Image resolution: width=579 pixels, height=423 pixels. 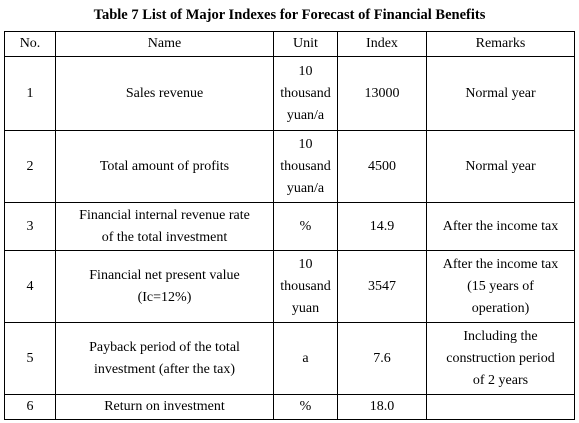 What do you see at coordinates (500, 226) in the screenshot?
I see `row-remarks: After the income tax` at bounding box center [500, 226].